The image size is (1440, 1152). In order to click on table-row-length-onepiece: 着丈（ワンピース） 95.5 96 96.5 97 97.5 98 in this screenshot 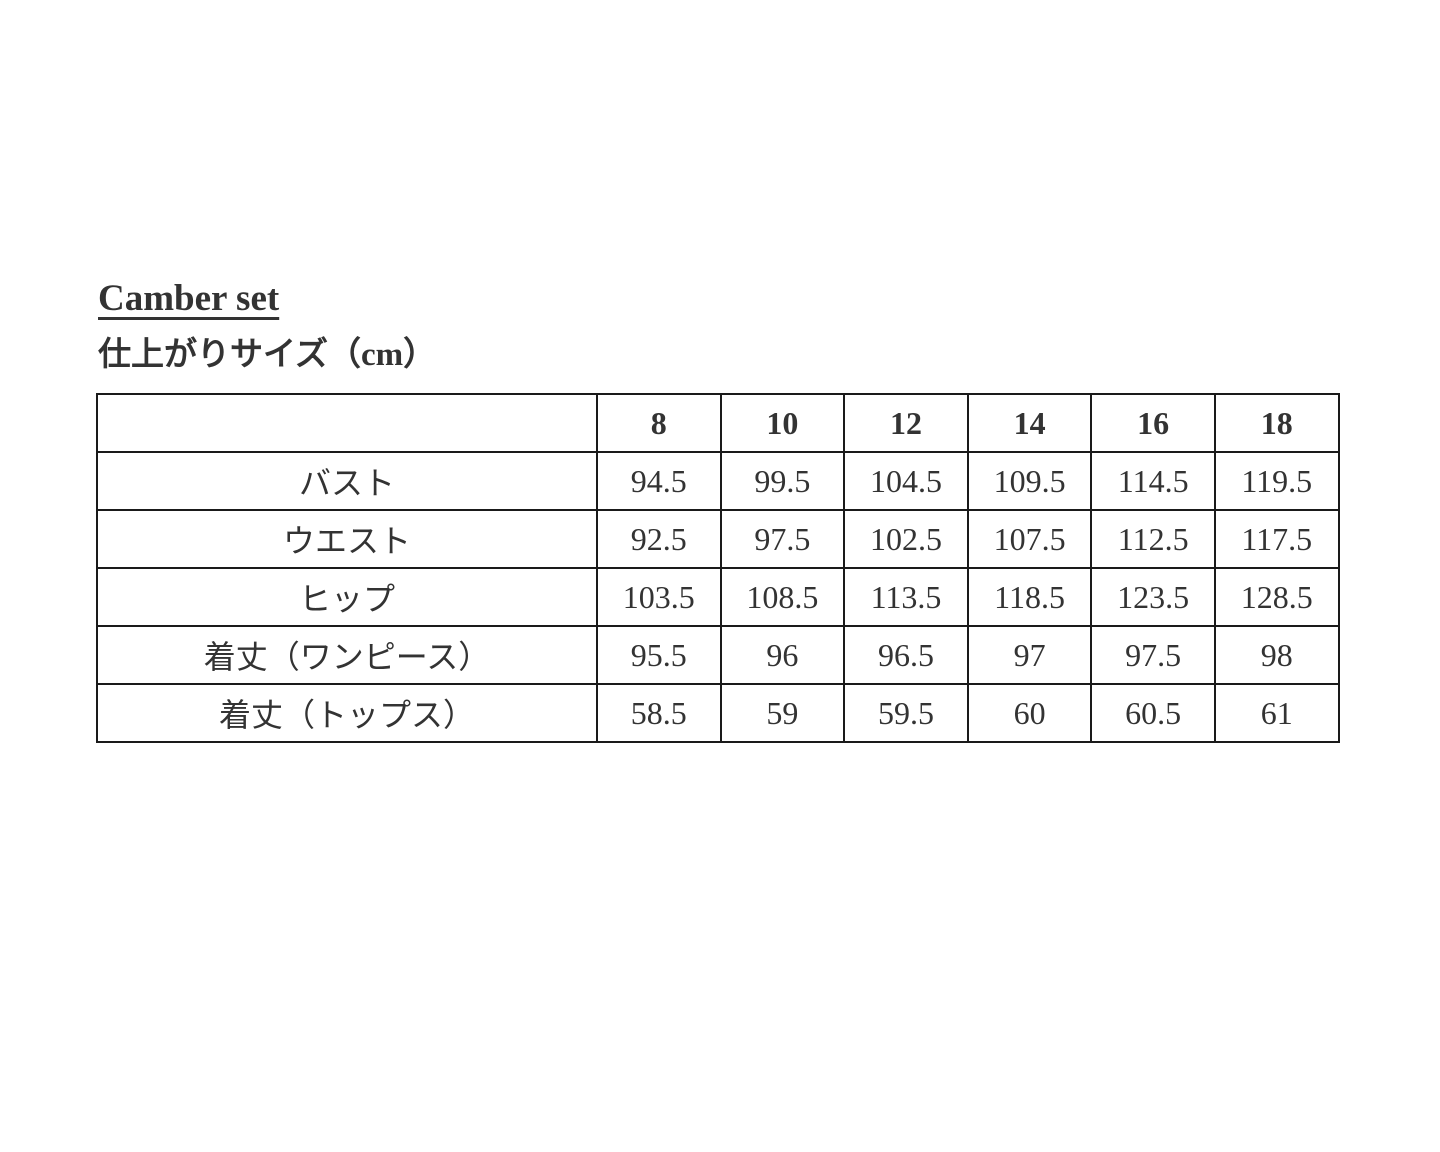, I will do `click(718, 655)`.